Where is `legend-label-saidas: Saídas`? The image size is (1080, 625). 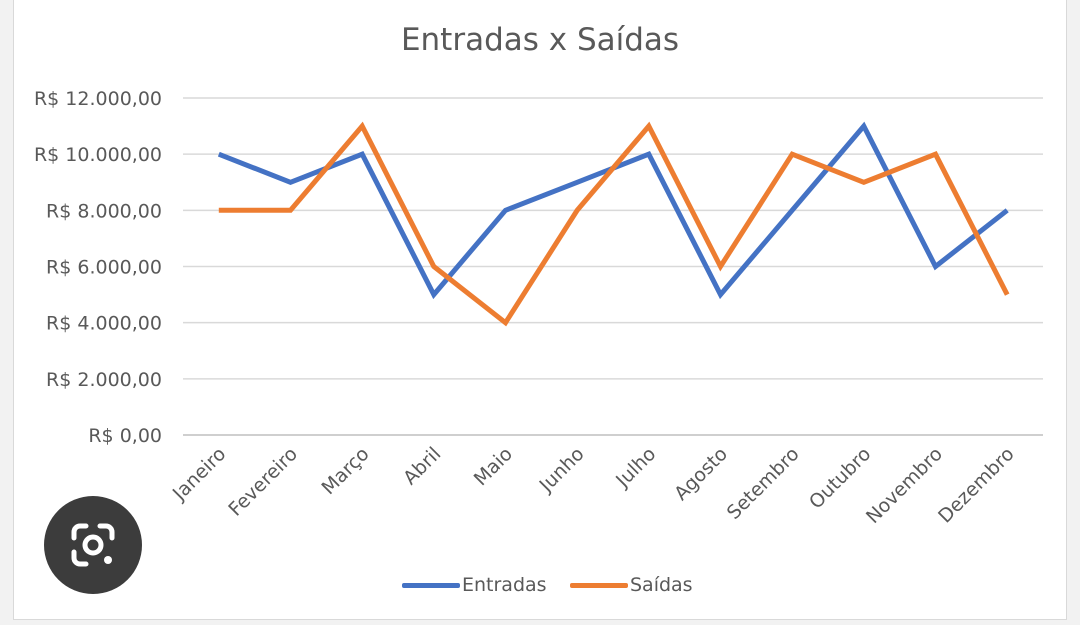 legend-label-saidas: Saídas is located at coordinates (661, 585).